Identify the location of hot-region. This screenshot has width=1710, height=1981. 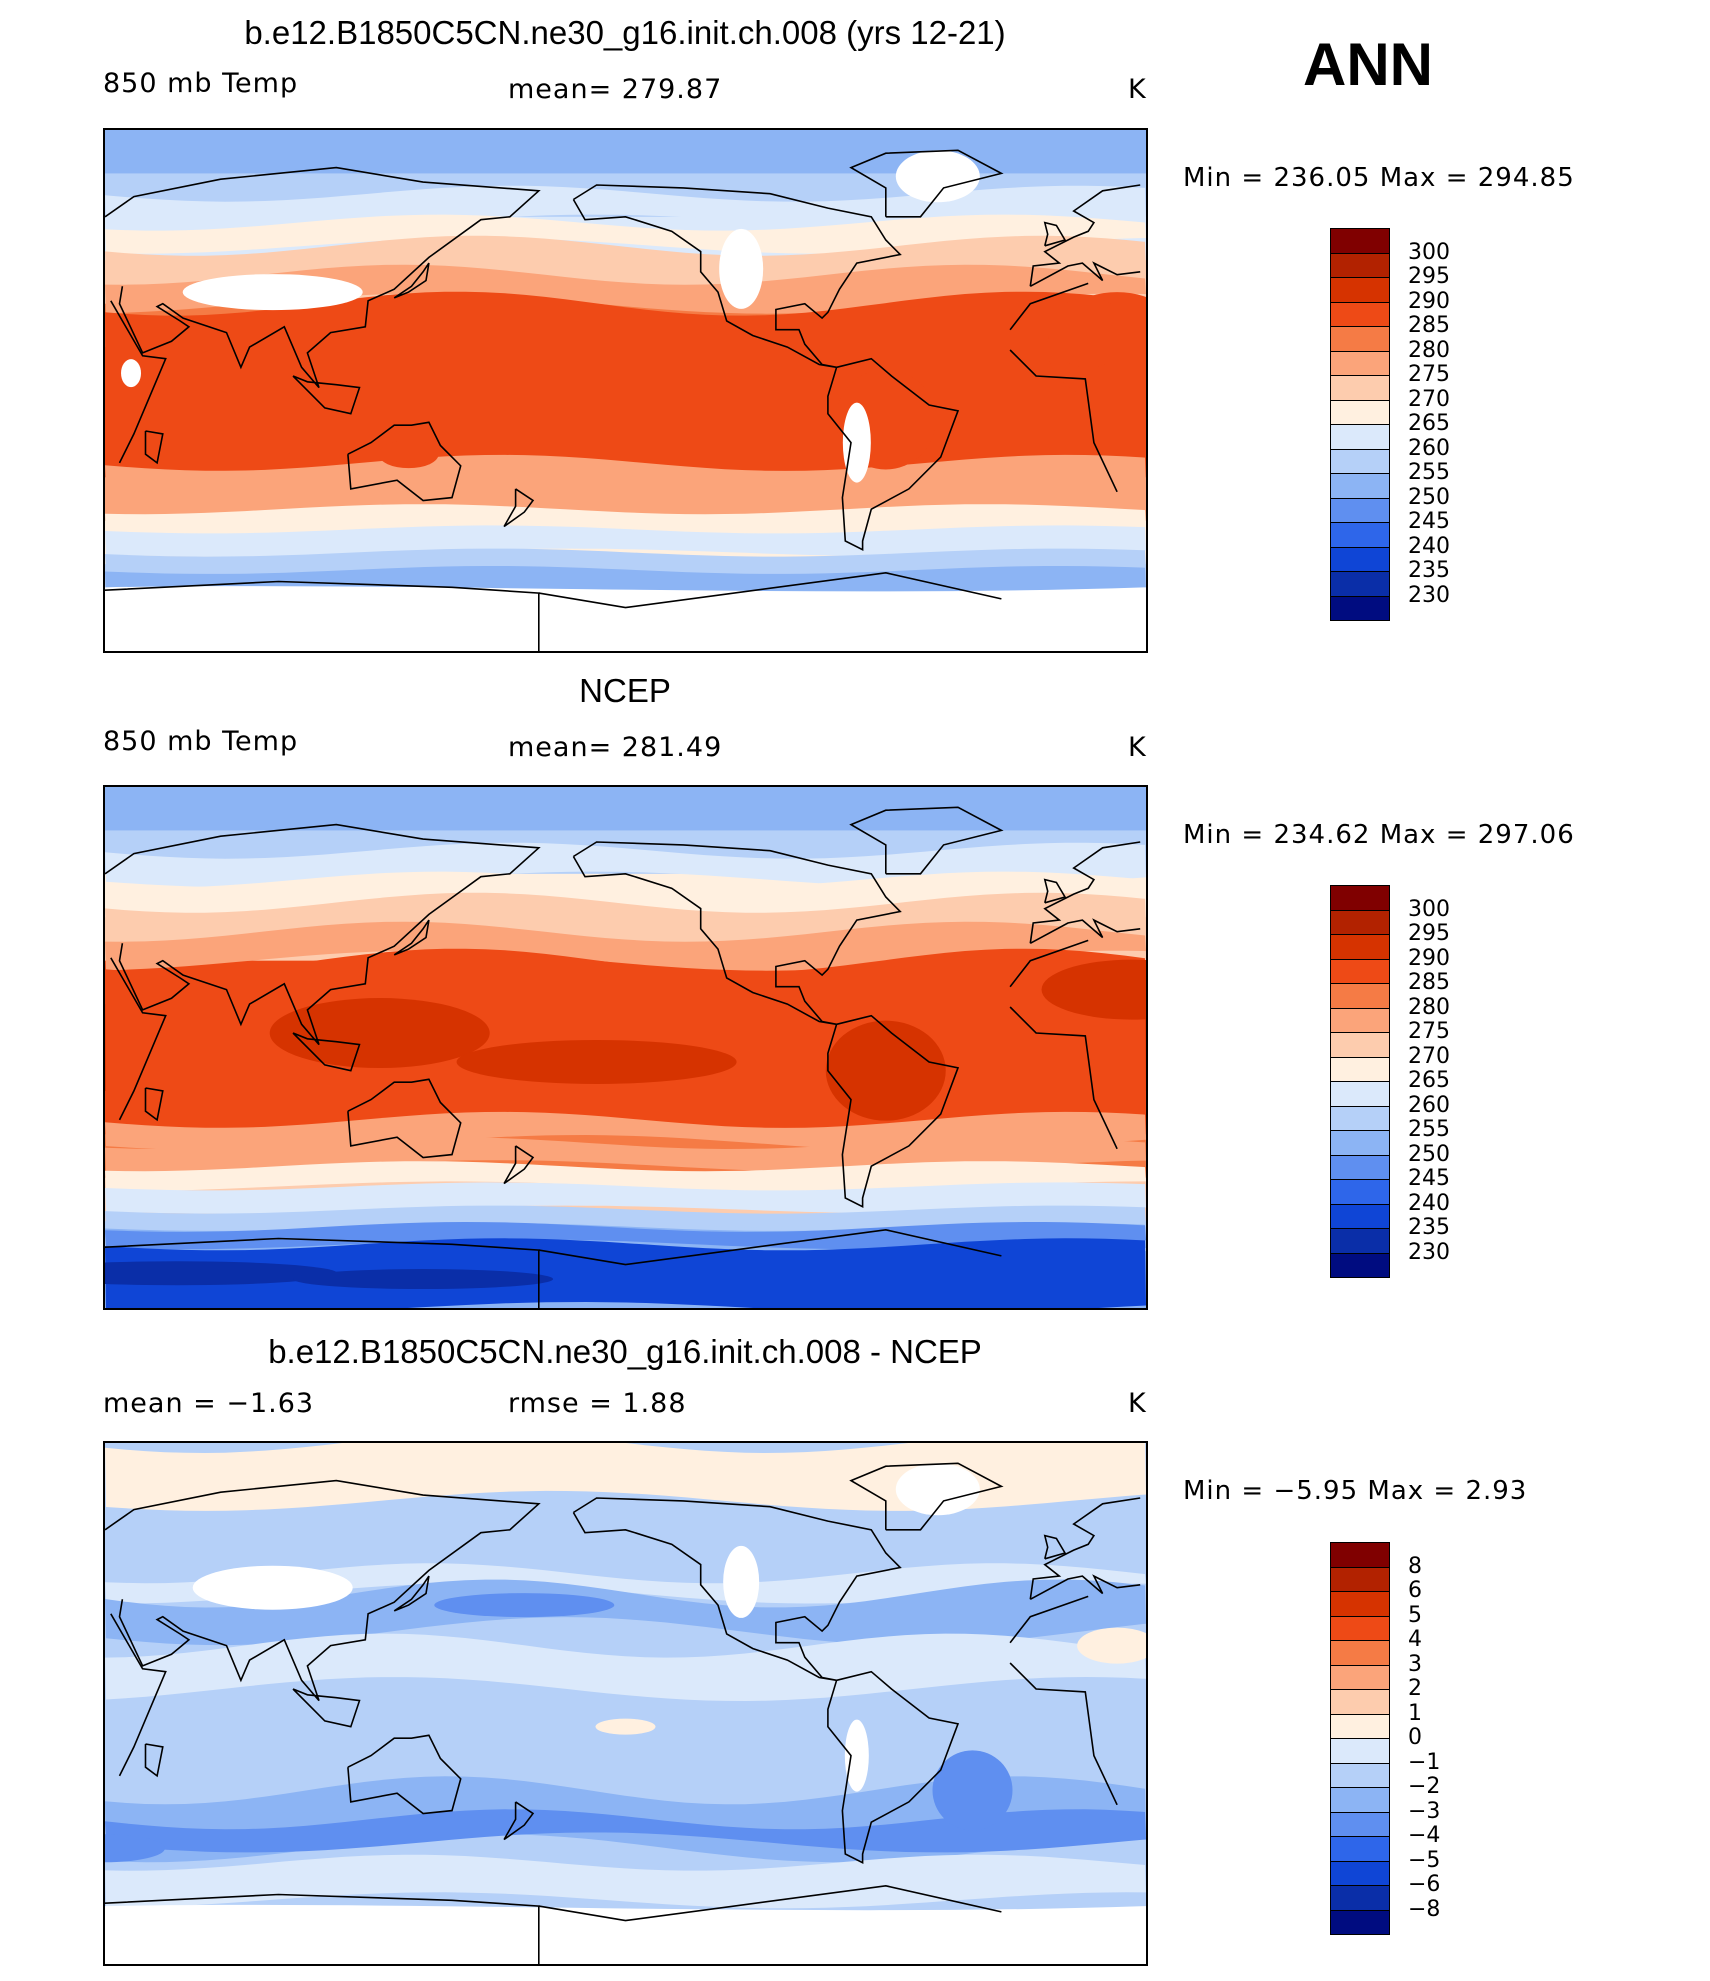
(379, 1033).